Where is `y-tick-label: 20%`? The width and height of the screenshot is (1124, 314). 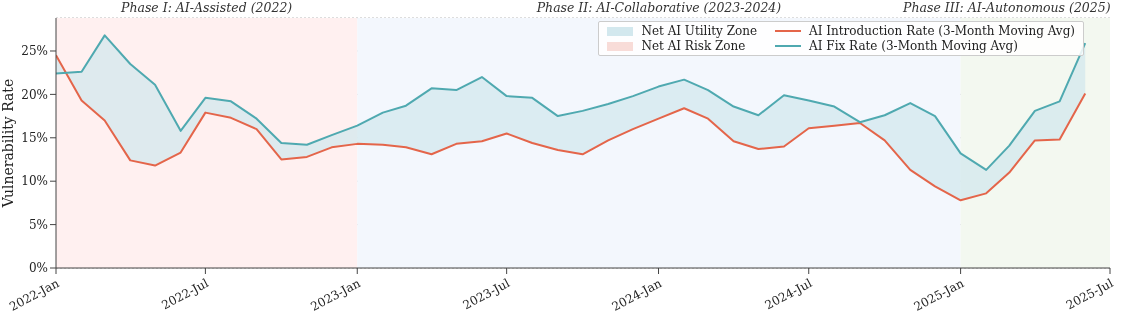
y-tick-label: 20% is located at coordinates (34, 94).